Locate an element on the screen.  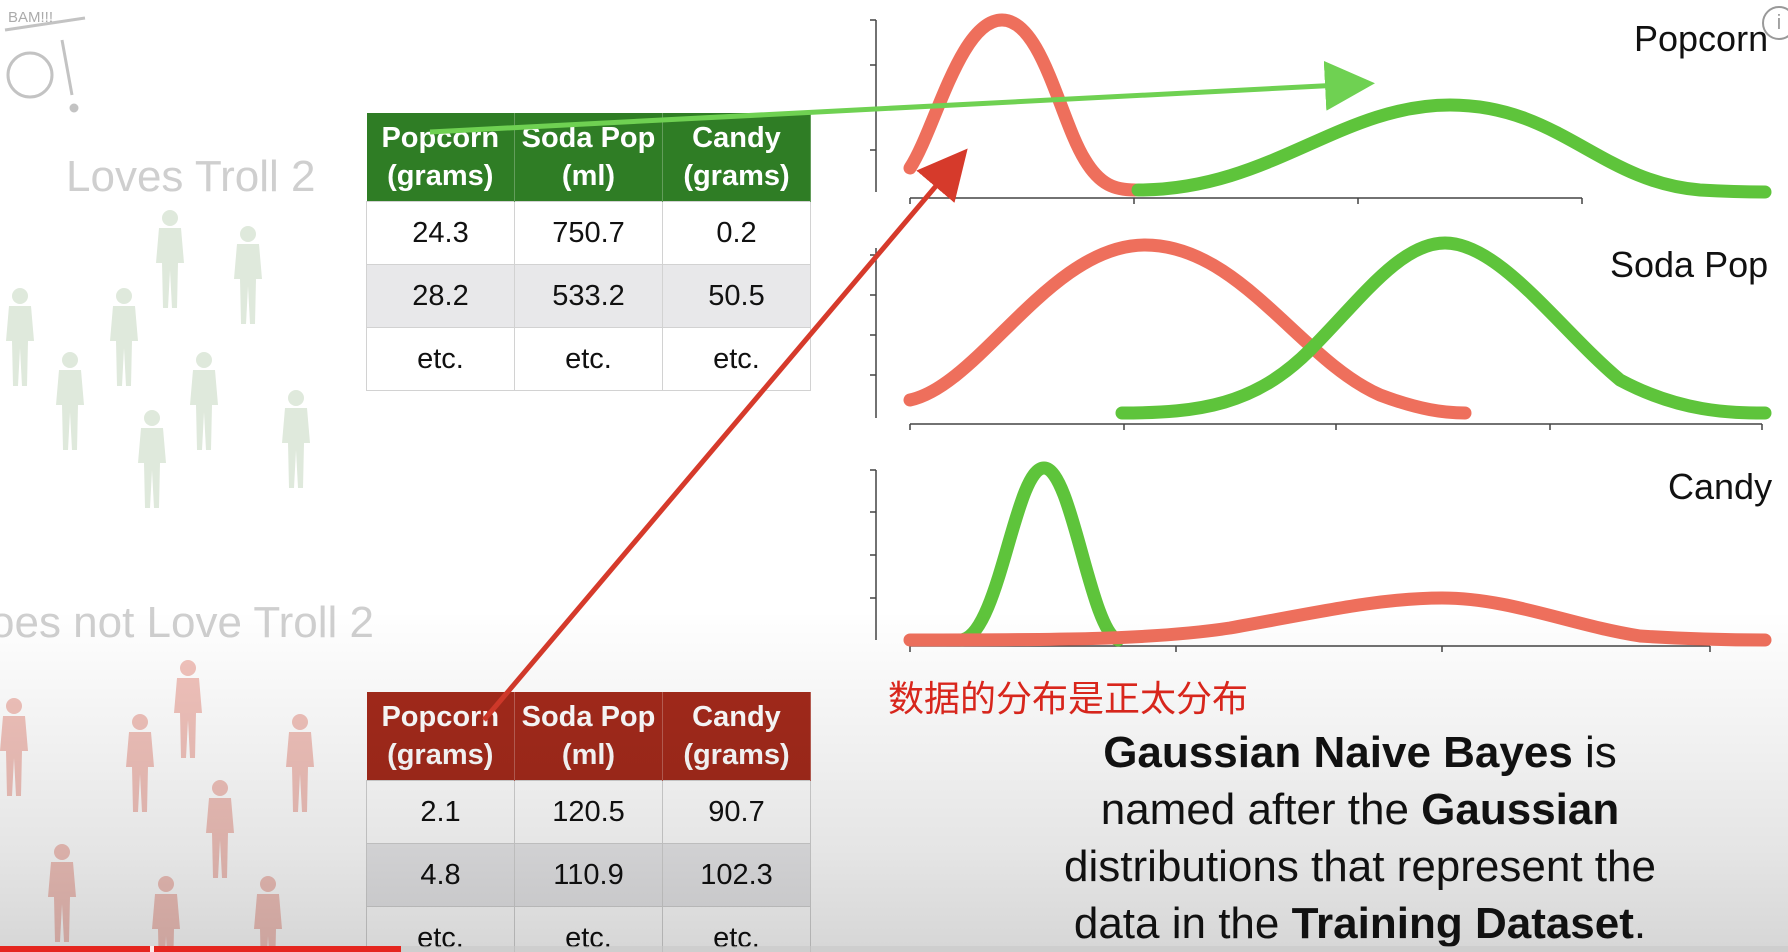
popcorn-loves-curve is located at coordinates (1451, 148).